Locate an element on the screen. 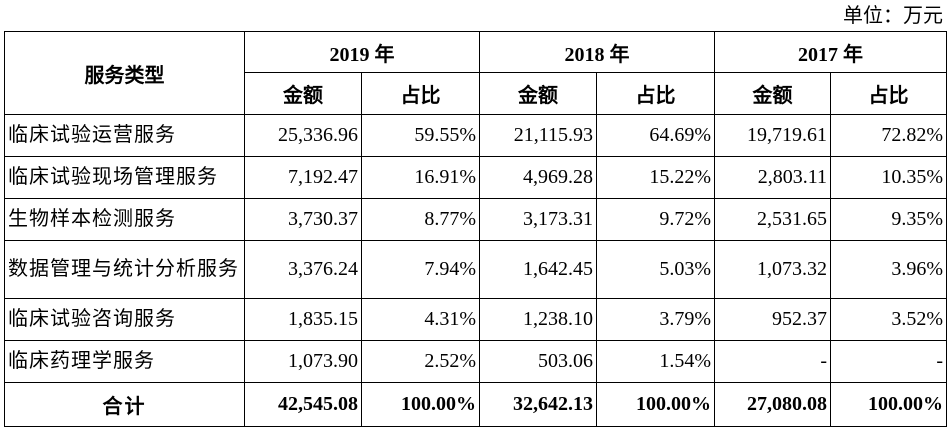 The height and width of the screenshot is (431, 951). service-name-cell: 临床药理学服务 is located at coordinates (124, 361).